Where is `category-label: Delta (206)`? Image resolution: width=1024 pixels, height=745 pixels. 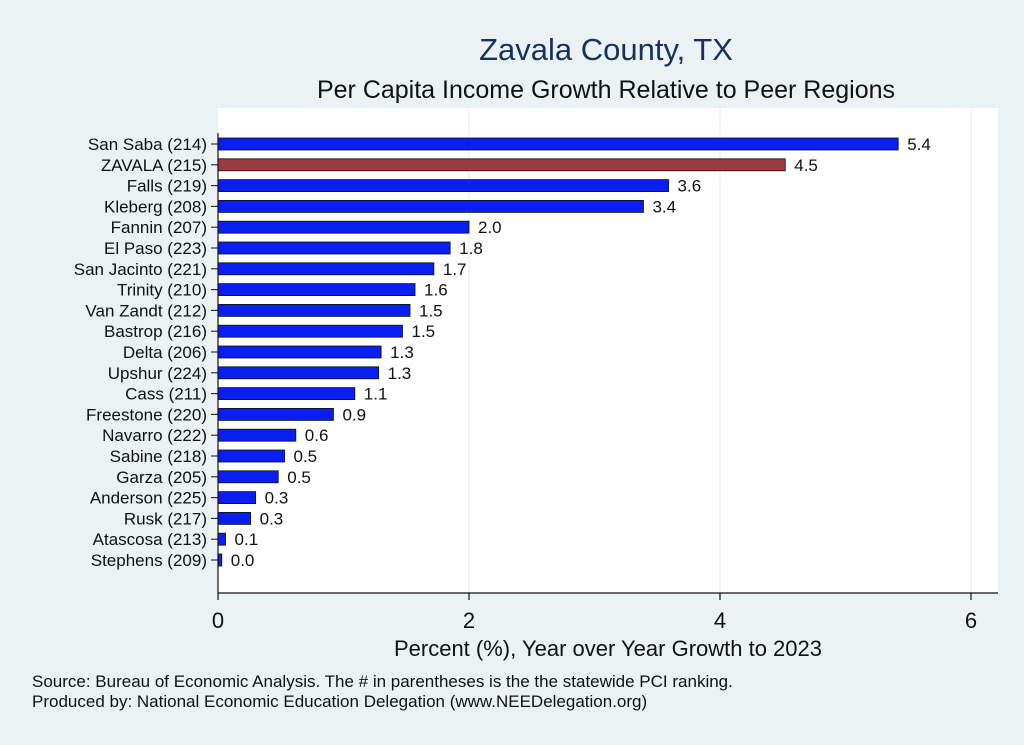
category-label: Delta (206) is located at coordinates (165, 352).